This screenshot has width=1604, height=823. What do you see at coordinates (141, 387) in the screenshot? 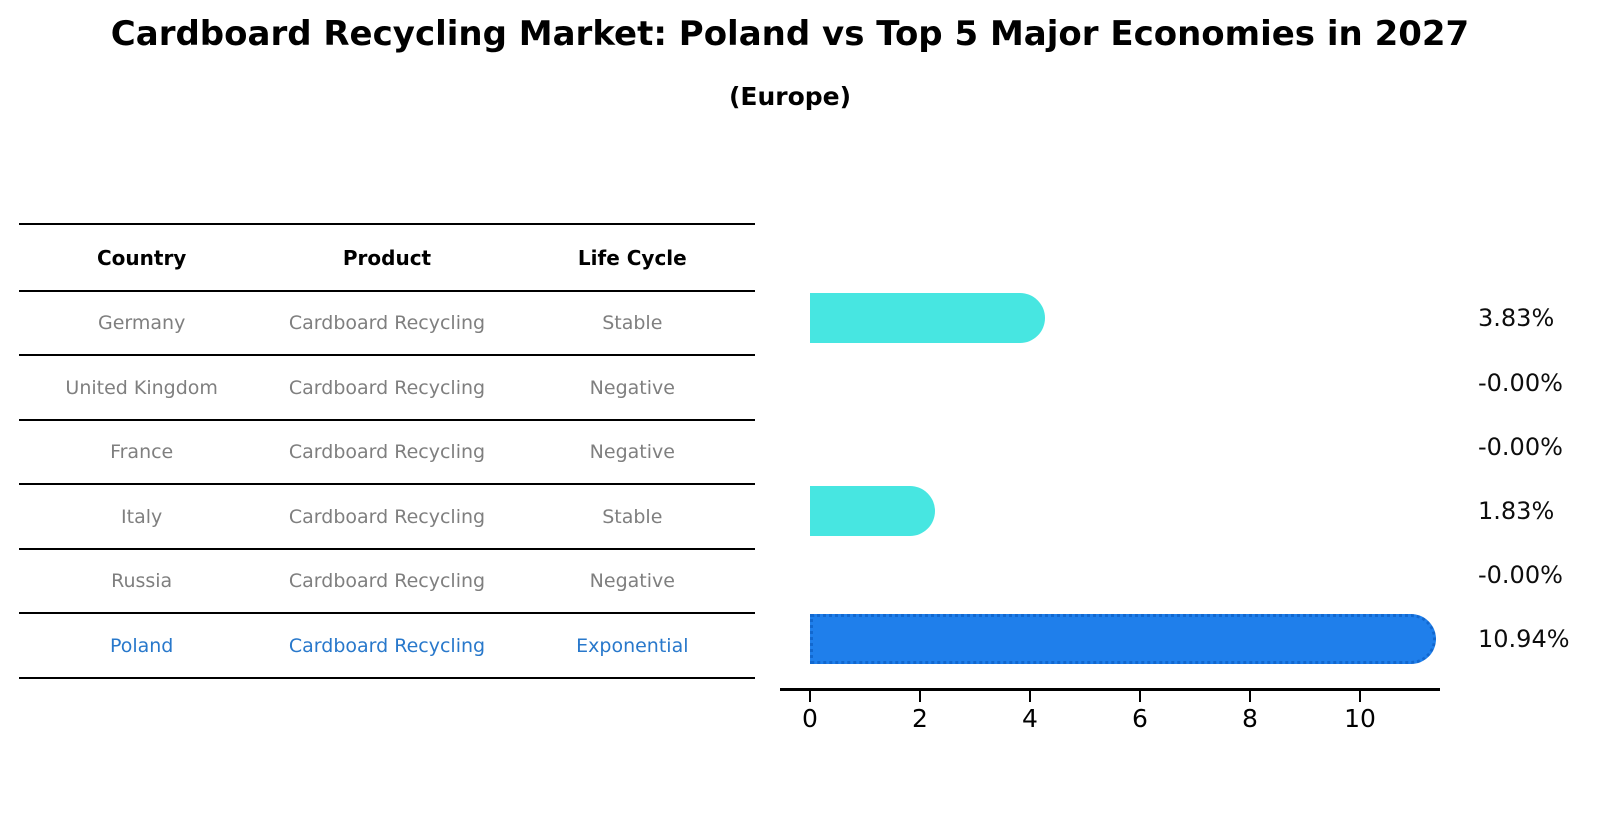
I see `cell-country: United Kingdom` at bounding box center [141, 387].